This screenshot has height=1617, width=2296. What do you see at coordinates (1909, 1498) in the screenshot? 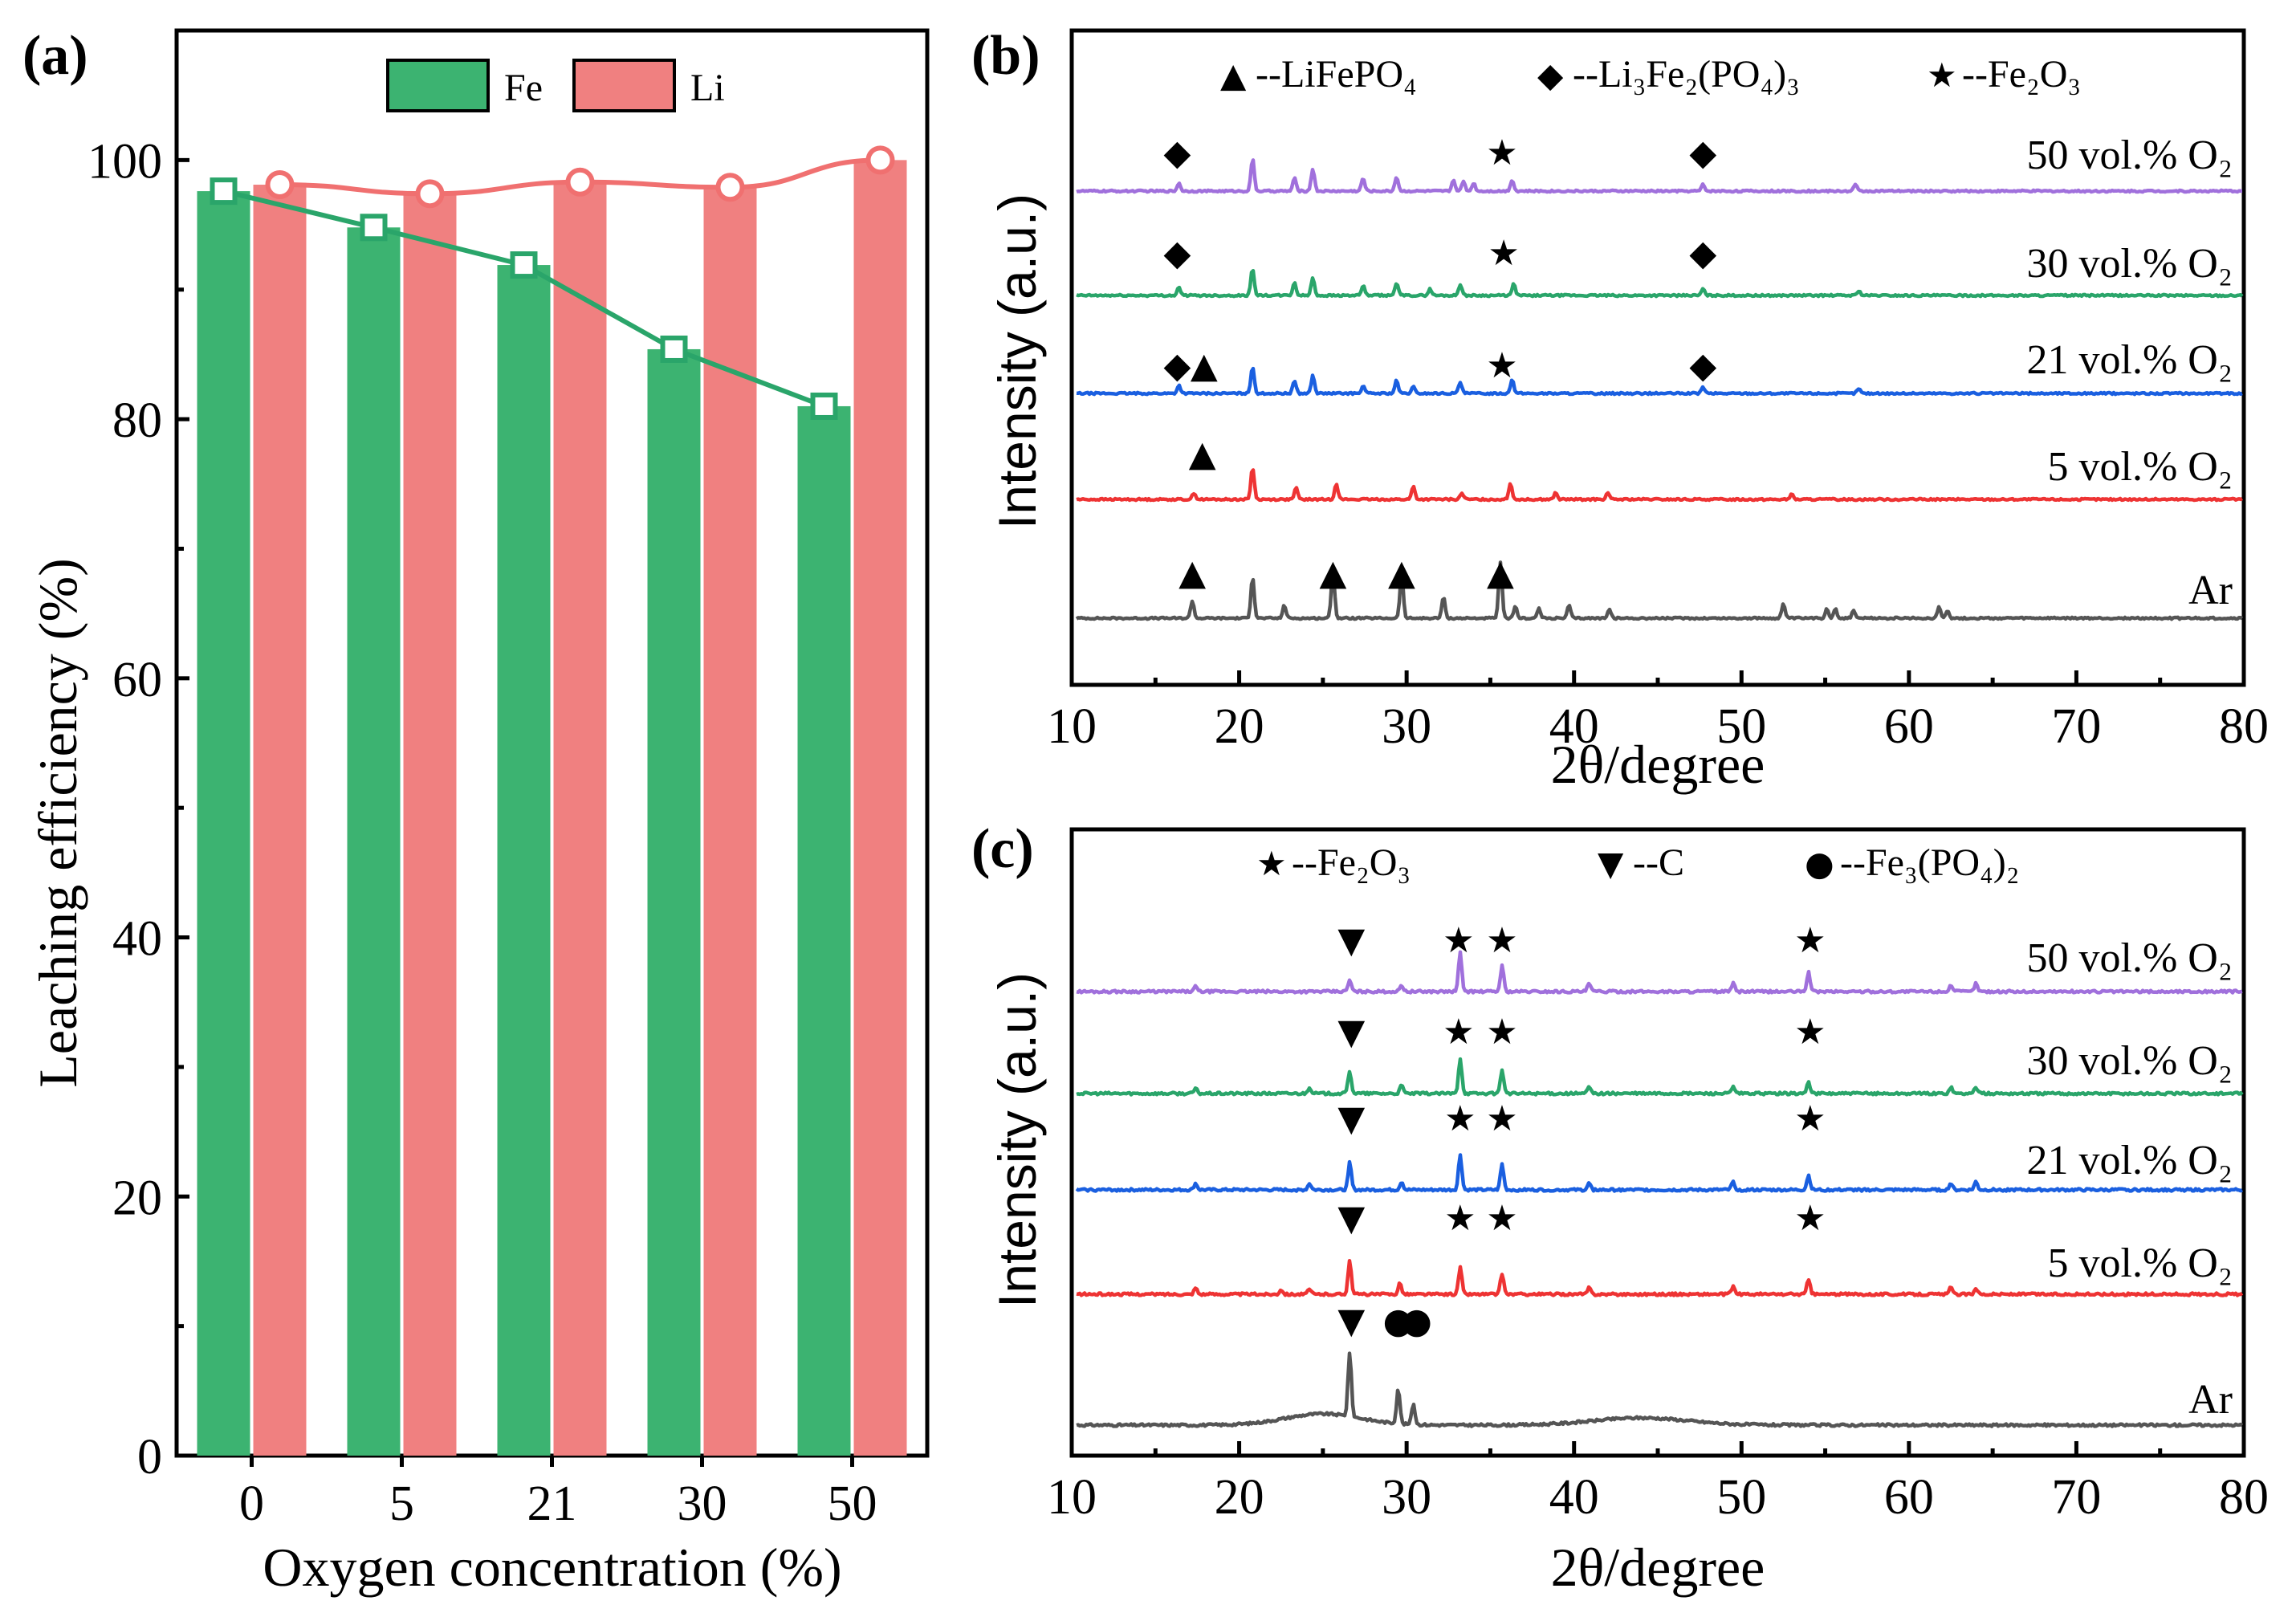
I see `x-tick-label-60: 60` at bounding box center [1909, 1498].